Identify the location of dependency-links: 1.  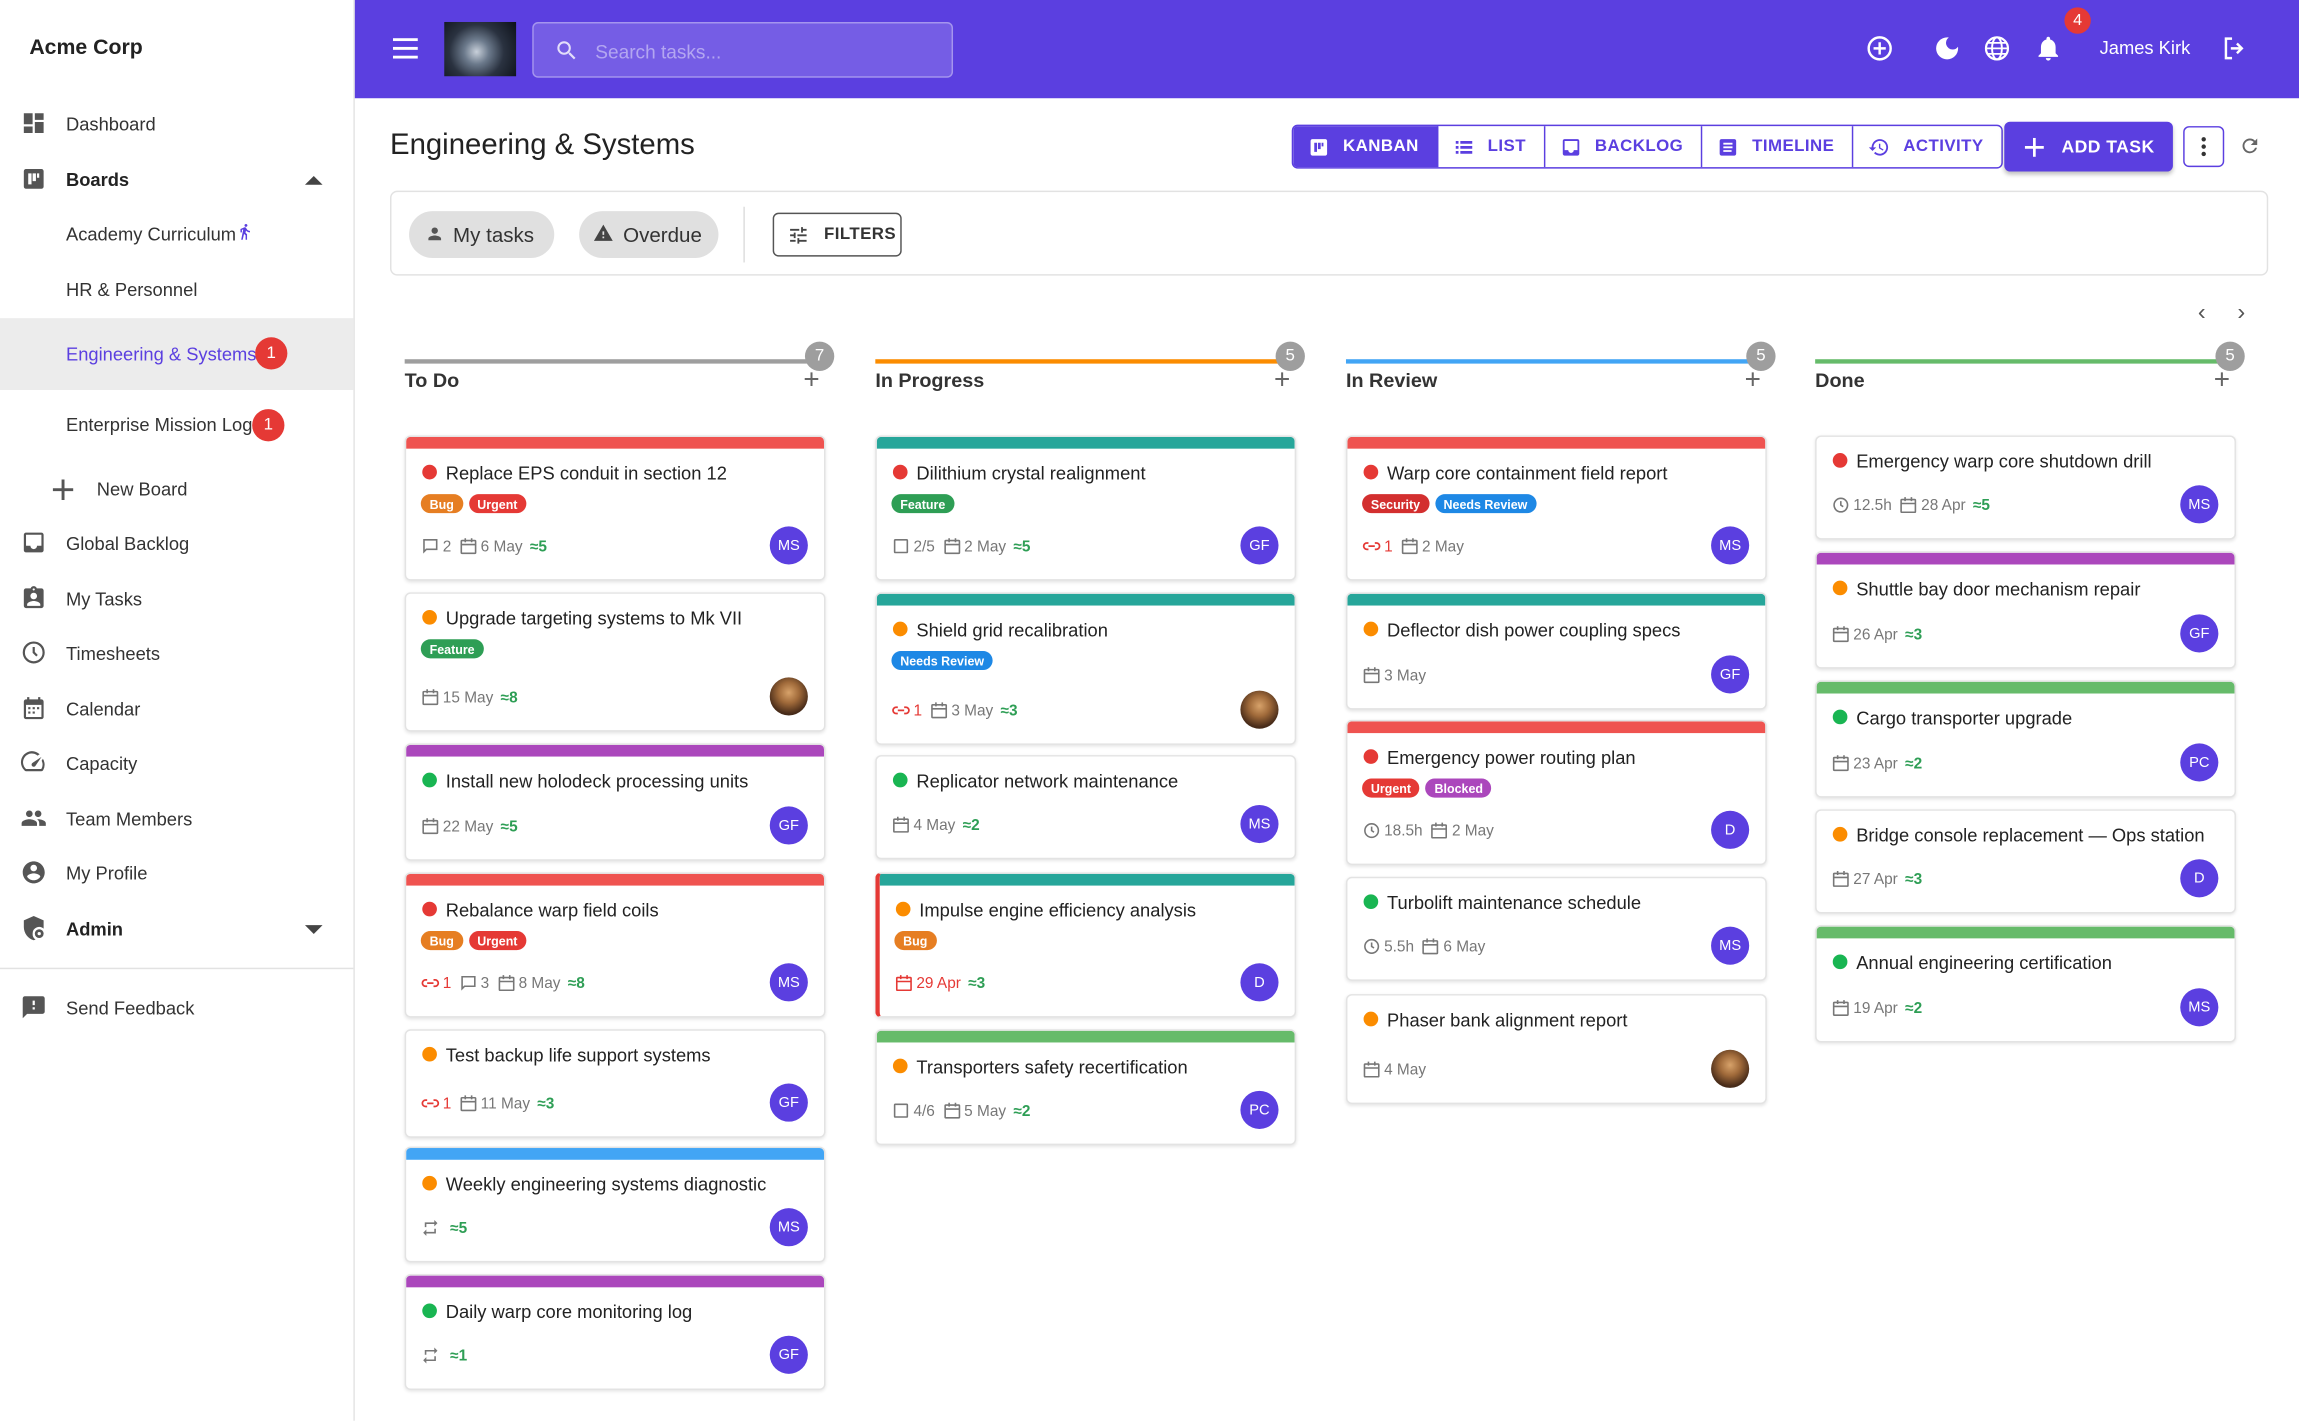
(436, 1103).